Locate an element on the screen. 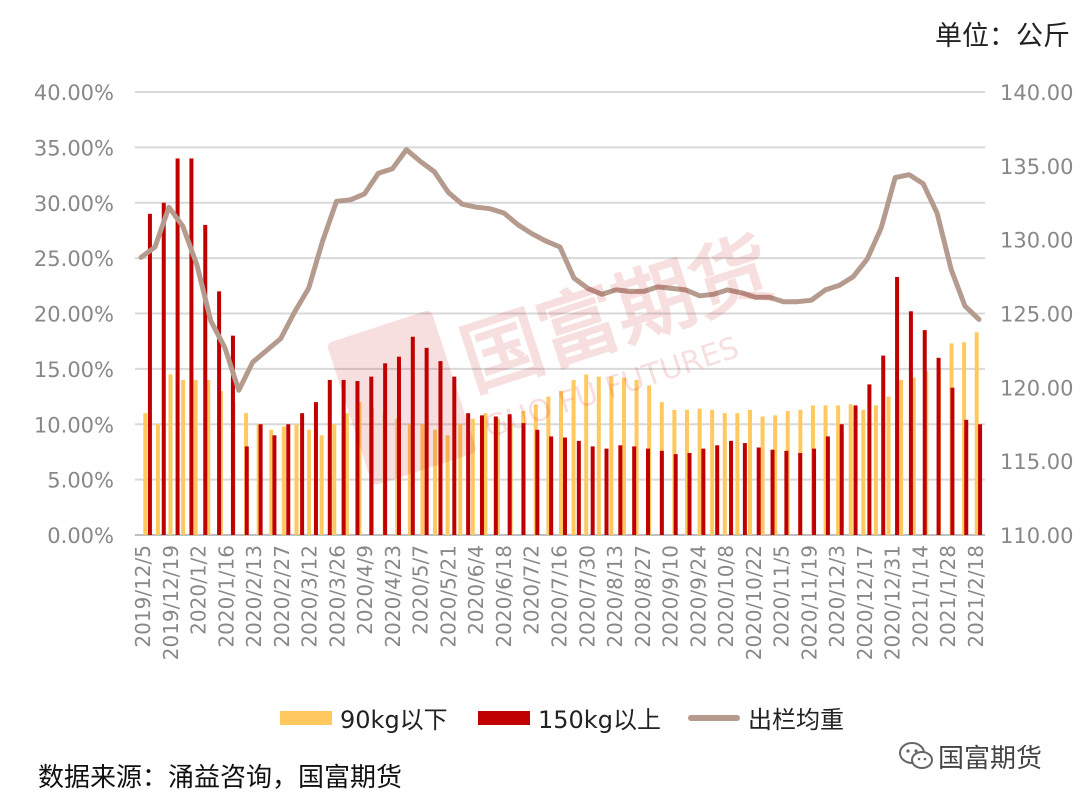 This screenshot has height=802, width=1080. left-tick-label: 40.00% is located at coordinates (74, 93).